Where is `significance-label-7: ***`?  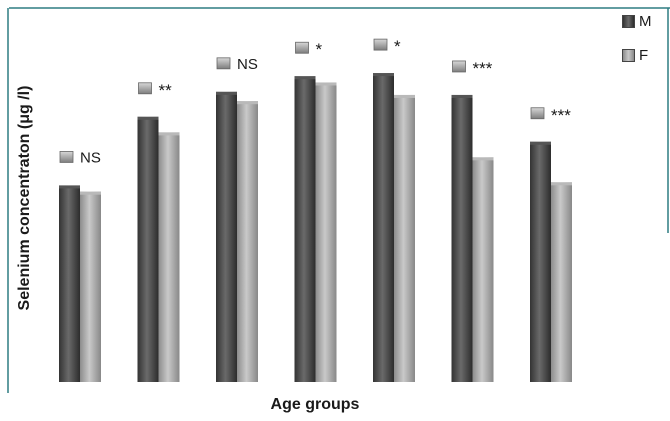 significance-label-7: *** is located at coordinates (561, 115).